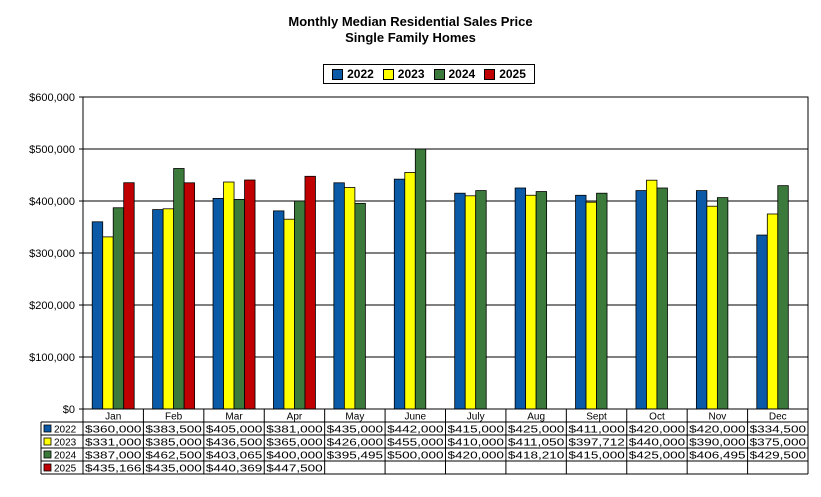  What do you see at coordinates (113, 456) in the screenshot?
I see `table-cell: $387,000` at bounding box center [113, 456].